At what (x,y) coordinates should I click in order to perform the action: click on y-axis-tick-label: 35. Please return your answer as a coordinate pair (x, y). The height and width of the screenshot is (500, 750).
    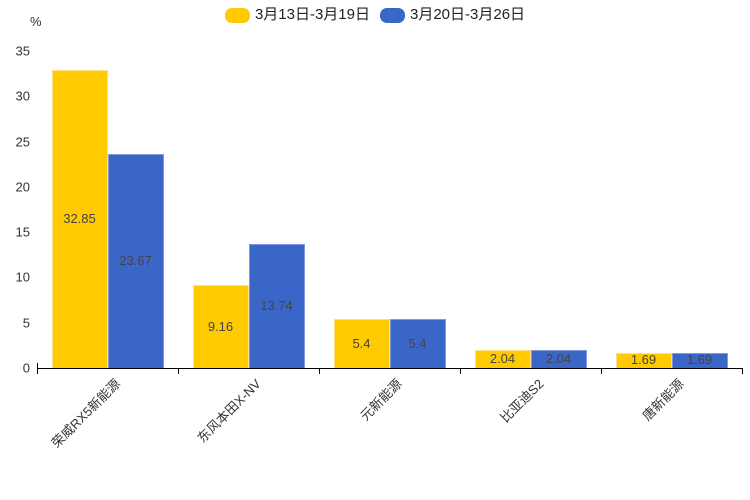
    Looking at the image, I should click on (22, 51).